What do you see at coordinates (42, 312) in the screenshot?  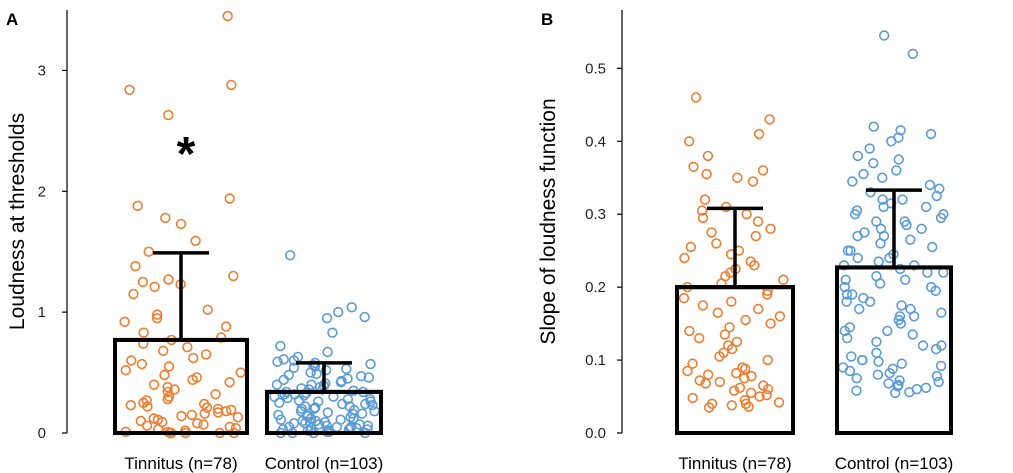 I see `y-tick-label: 1` at bounding box center [42, 312].